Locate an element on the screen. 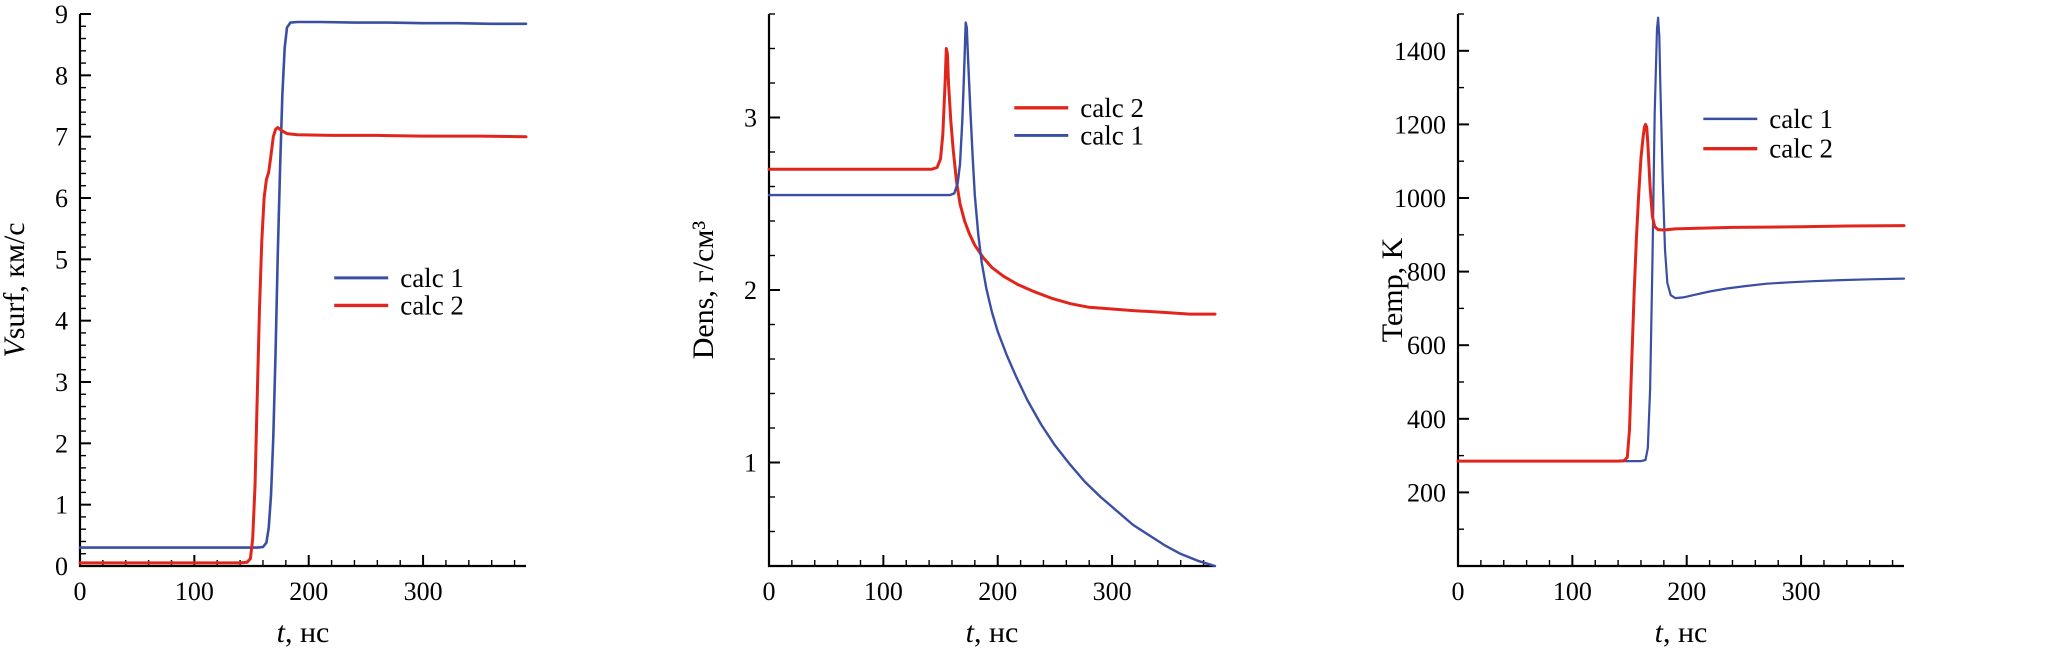 This screenshot has height=658, width=2067. y-axis-label: Temp, K is located at coordinates (1393, 289).